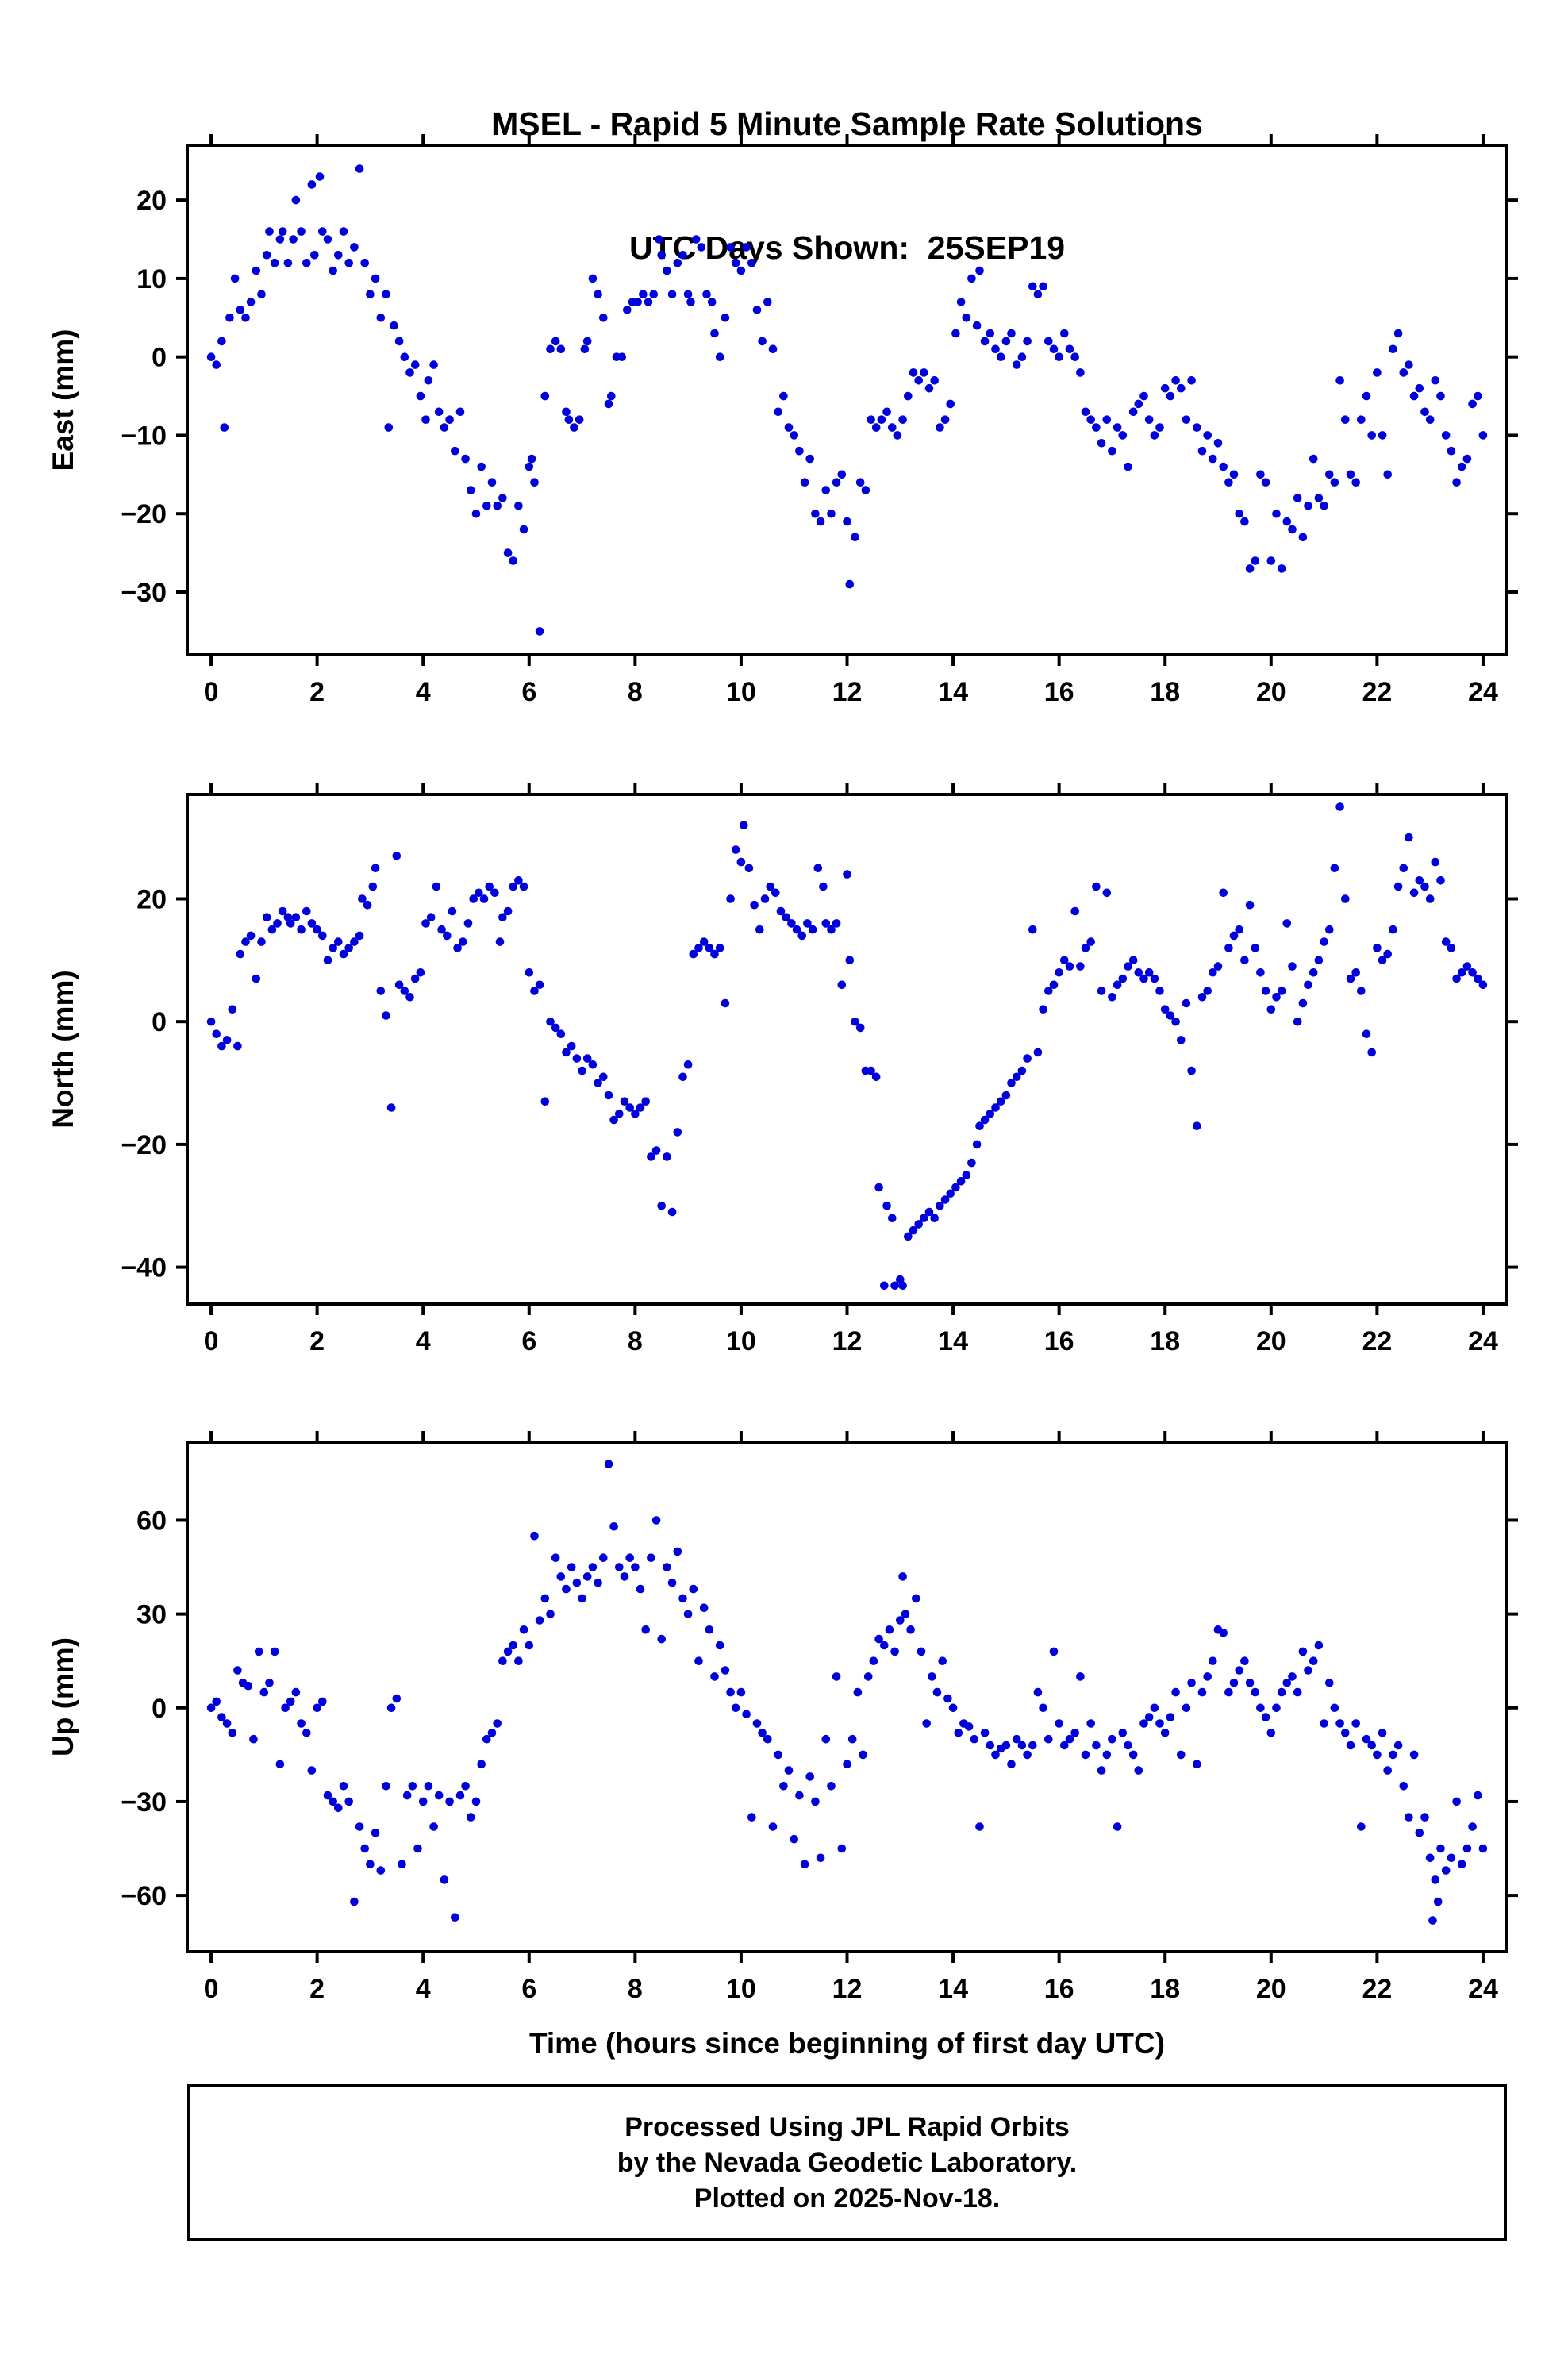 The width and height of the screenshot is (1568, 2362). I want to click on y-tick-label: 20, so click(151, 201).